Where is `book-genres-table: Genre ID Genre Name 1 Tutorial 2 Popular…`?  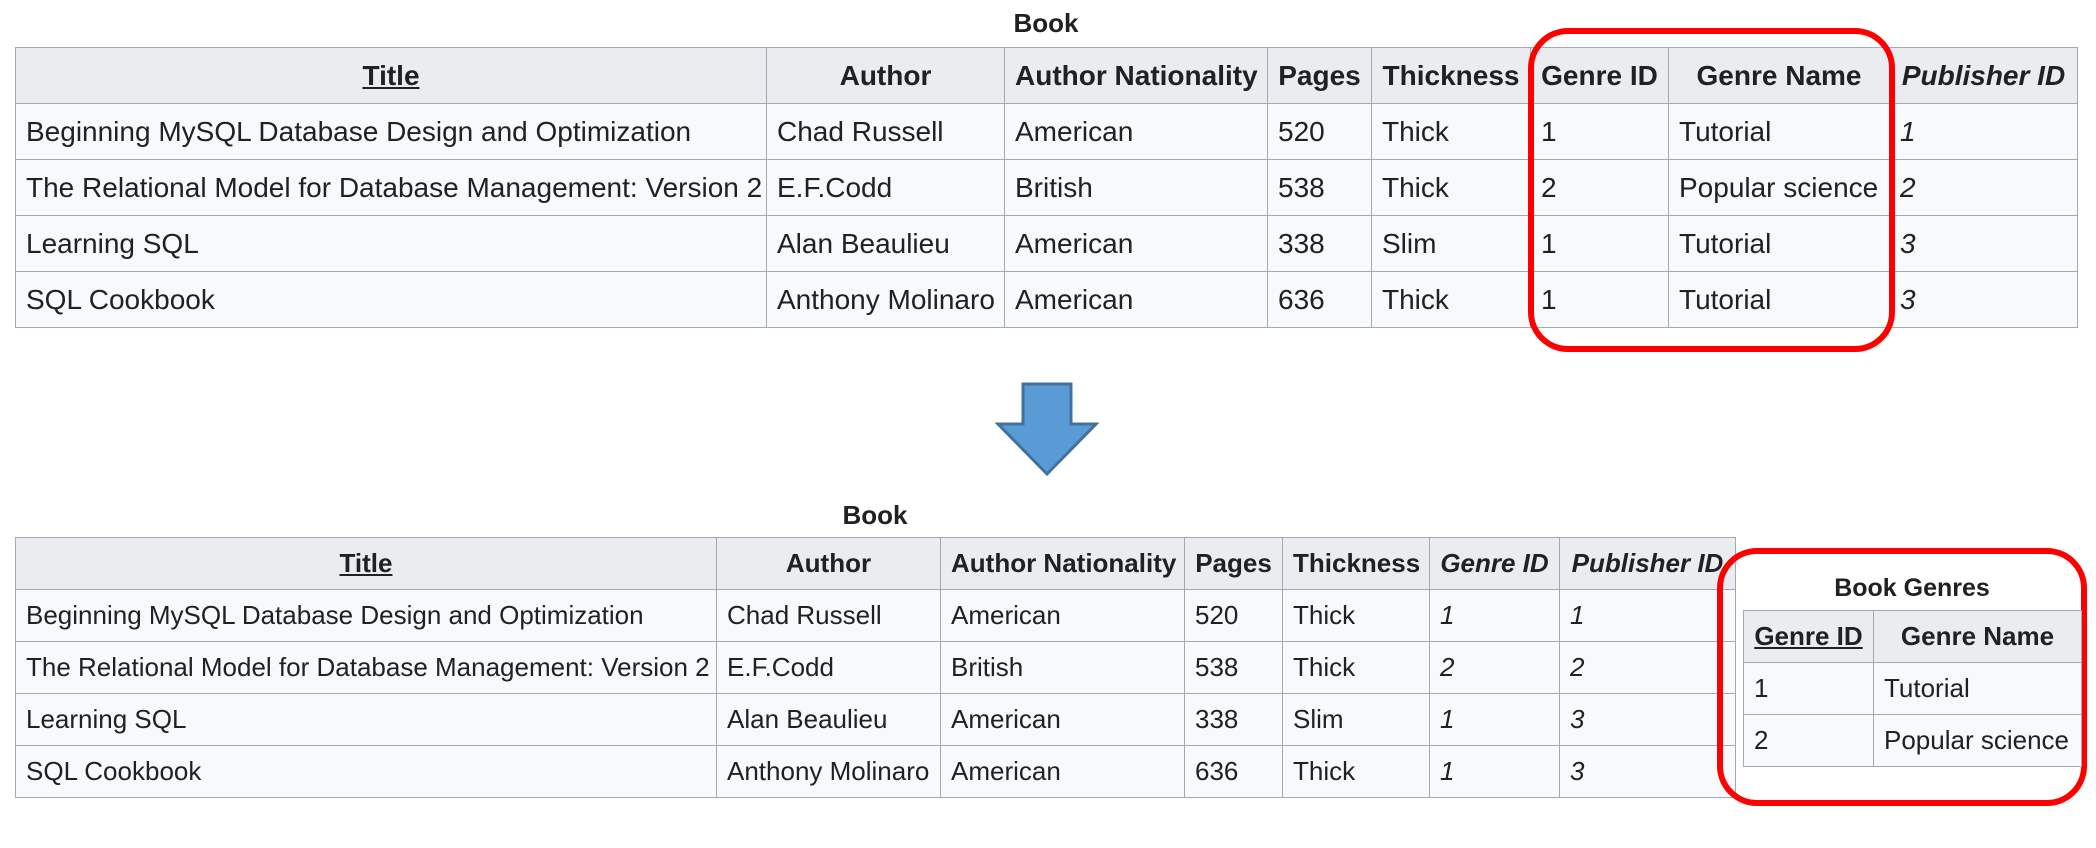
book-genres-table: Genre ID Genre Name 1 Tutorial 2 Popular… is located at coordinates (1912, 688).